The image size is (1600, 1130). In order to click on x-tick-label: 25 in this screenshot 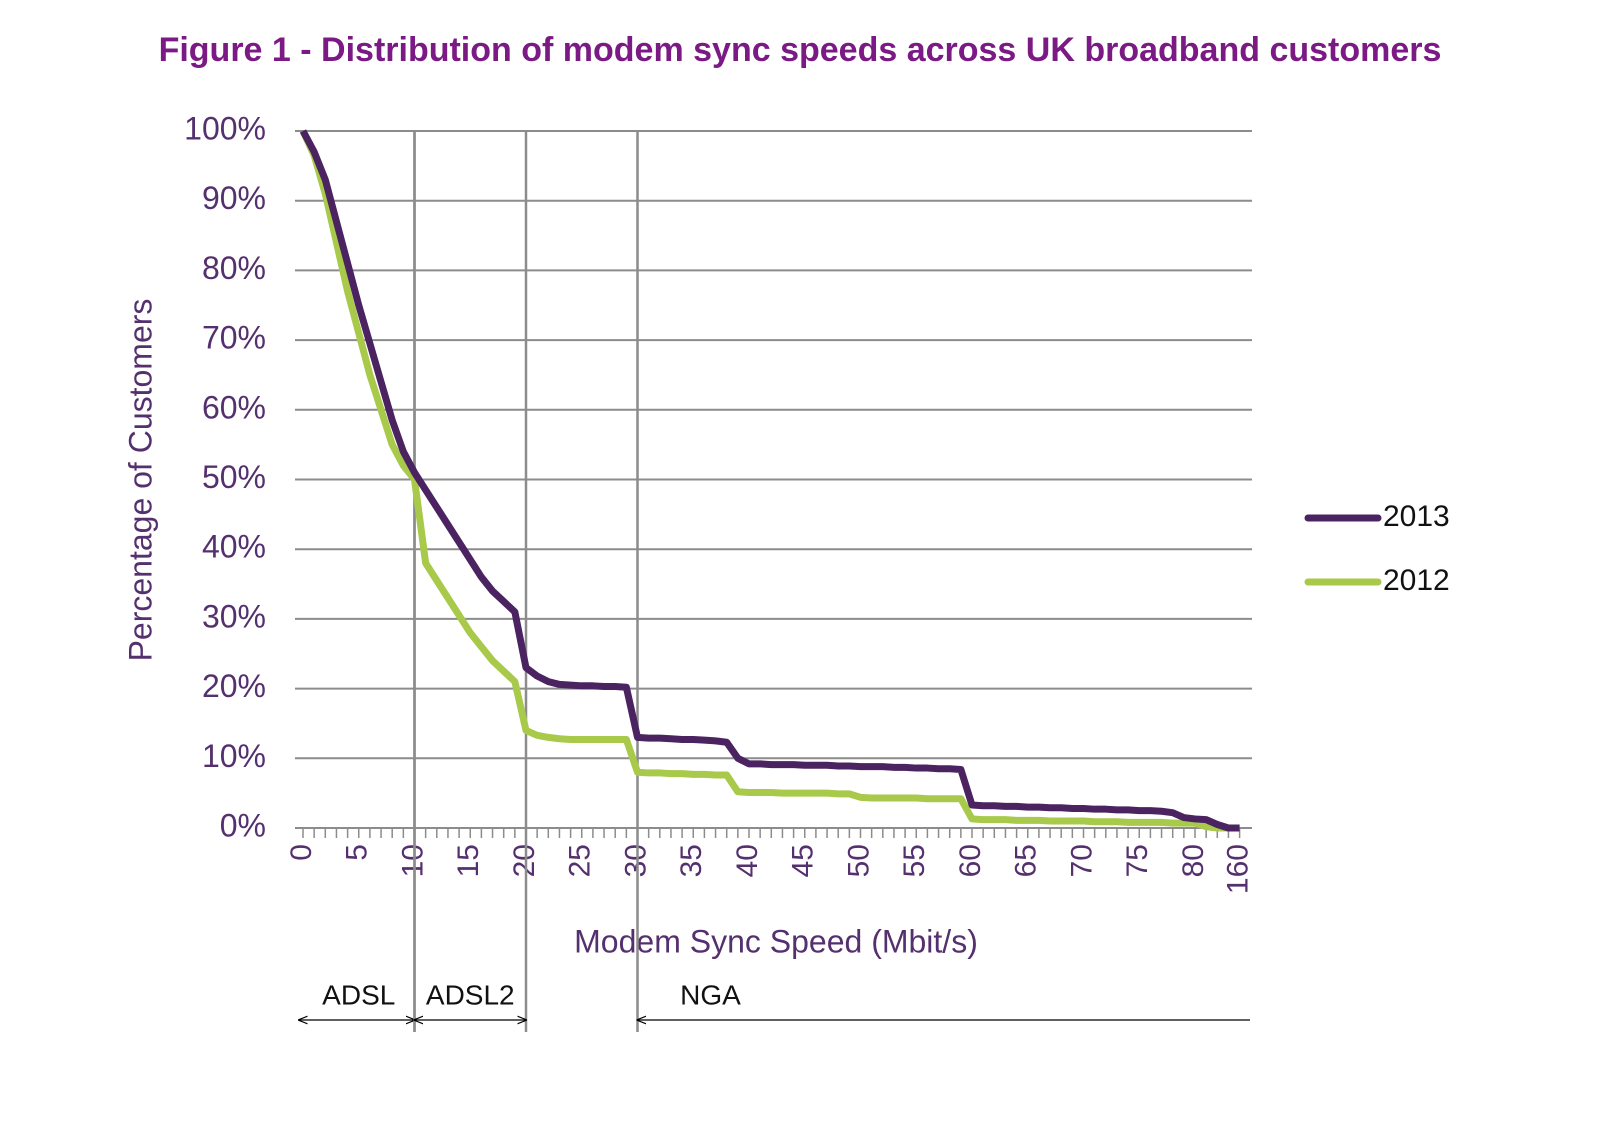, I will do `click(580, 860)`.